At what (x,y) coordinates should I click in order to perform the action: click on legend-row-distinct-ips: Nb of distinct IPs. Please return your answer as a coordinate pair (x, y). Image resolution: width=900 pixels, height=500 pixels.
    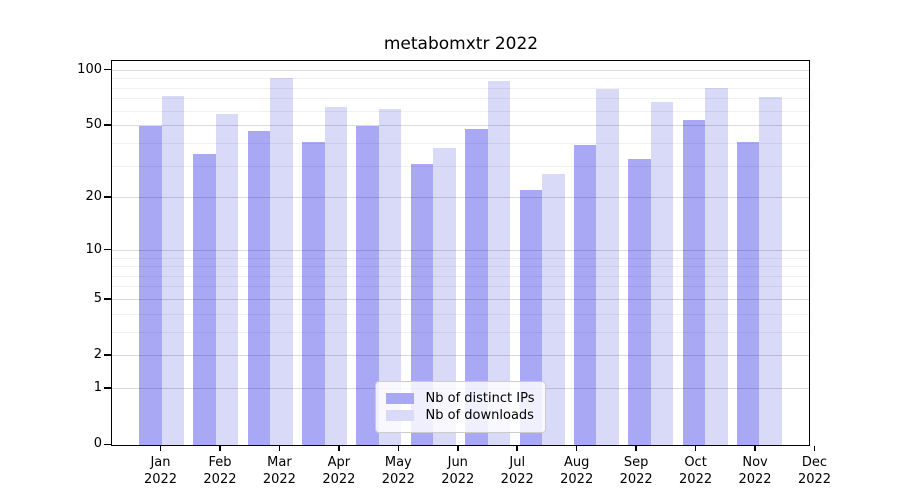
    Looking at the image, I should click on (460, 398).